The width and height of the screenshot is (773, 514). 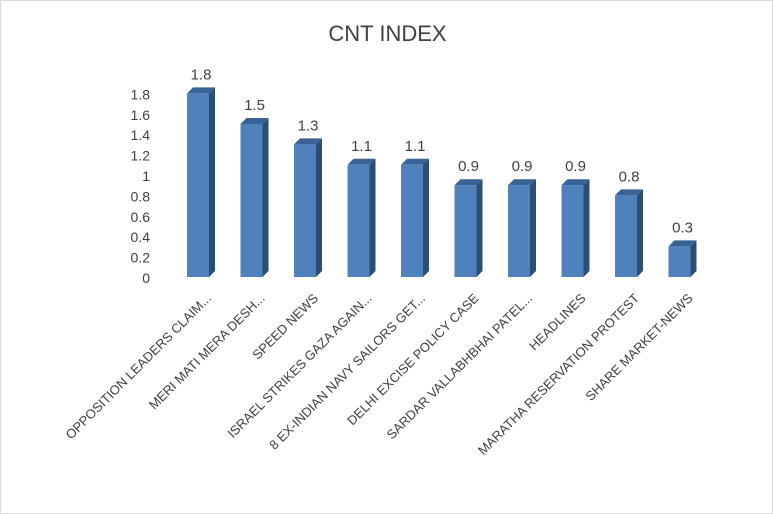 I want to click on chart-title: CNT INDEX, so click(x=387, y=33).